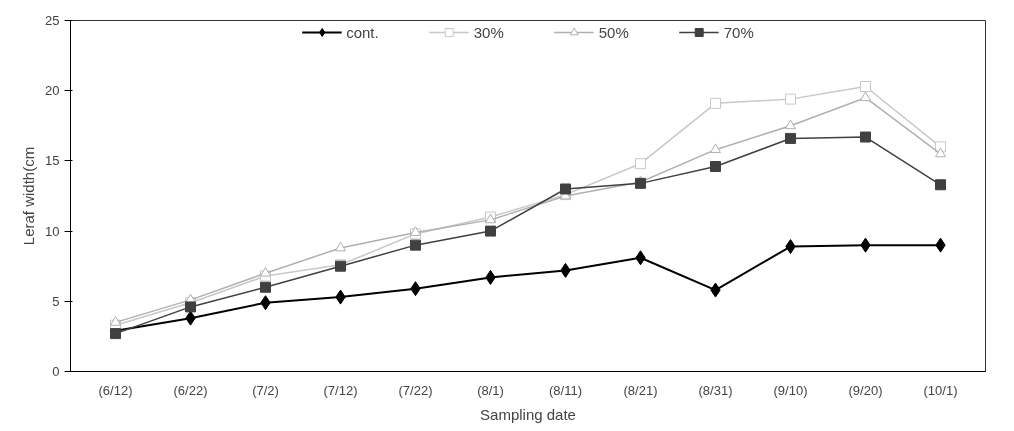  I want to click on x-tick-label: (10/1), so click(940, 390).